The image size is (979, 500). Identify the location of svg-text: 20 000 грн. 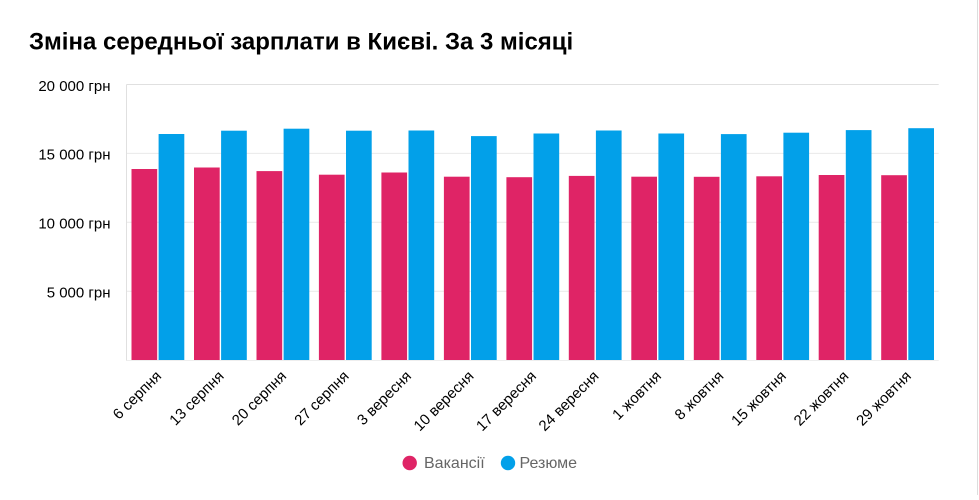
(74, 86).